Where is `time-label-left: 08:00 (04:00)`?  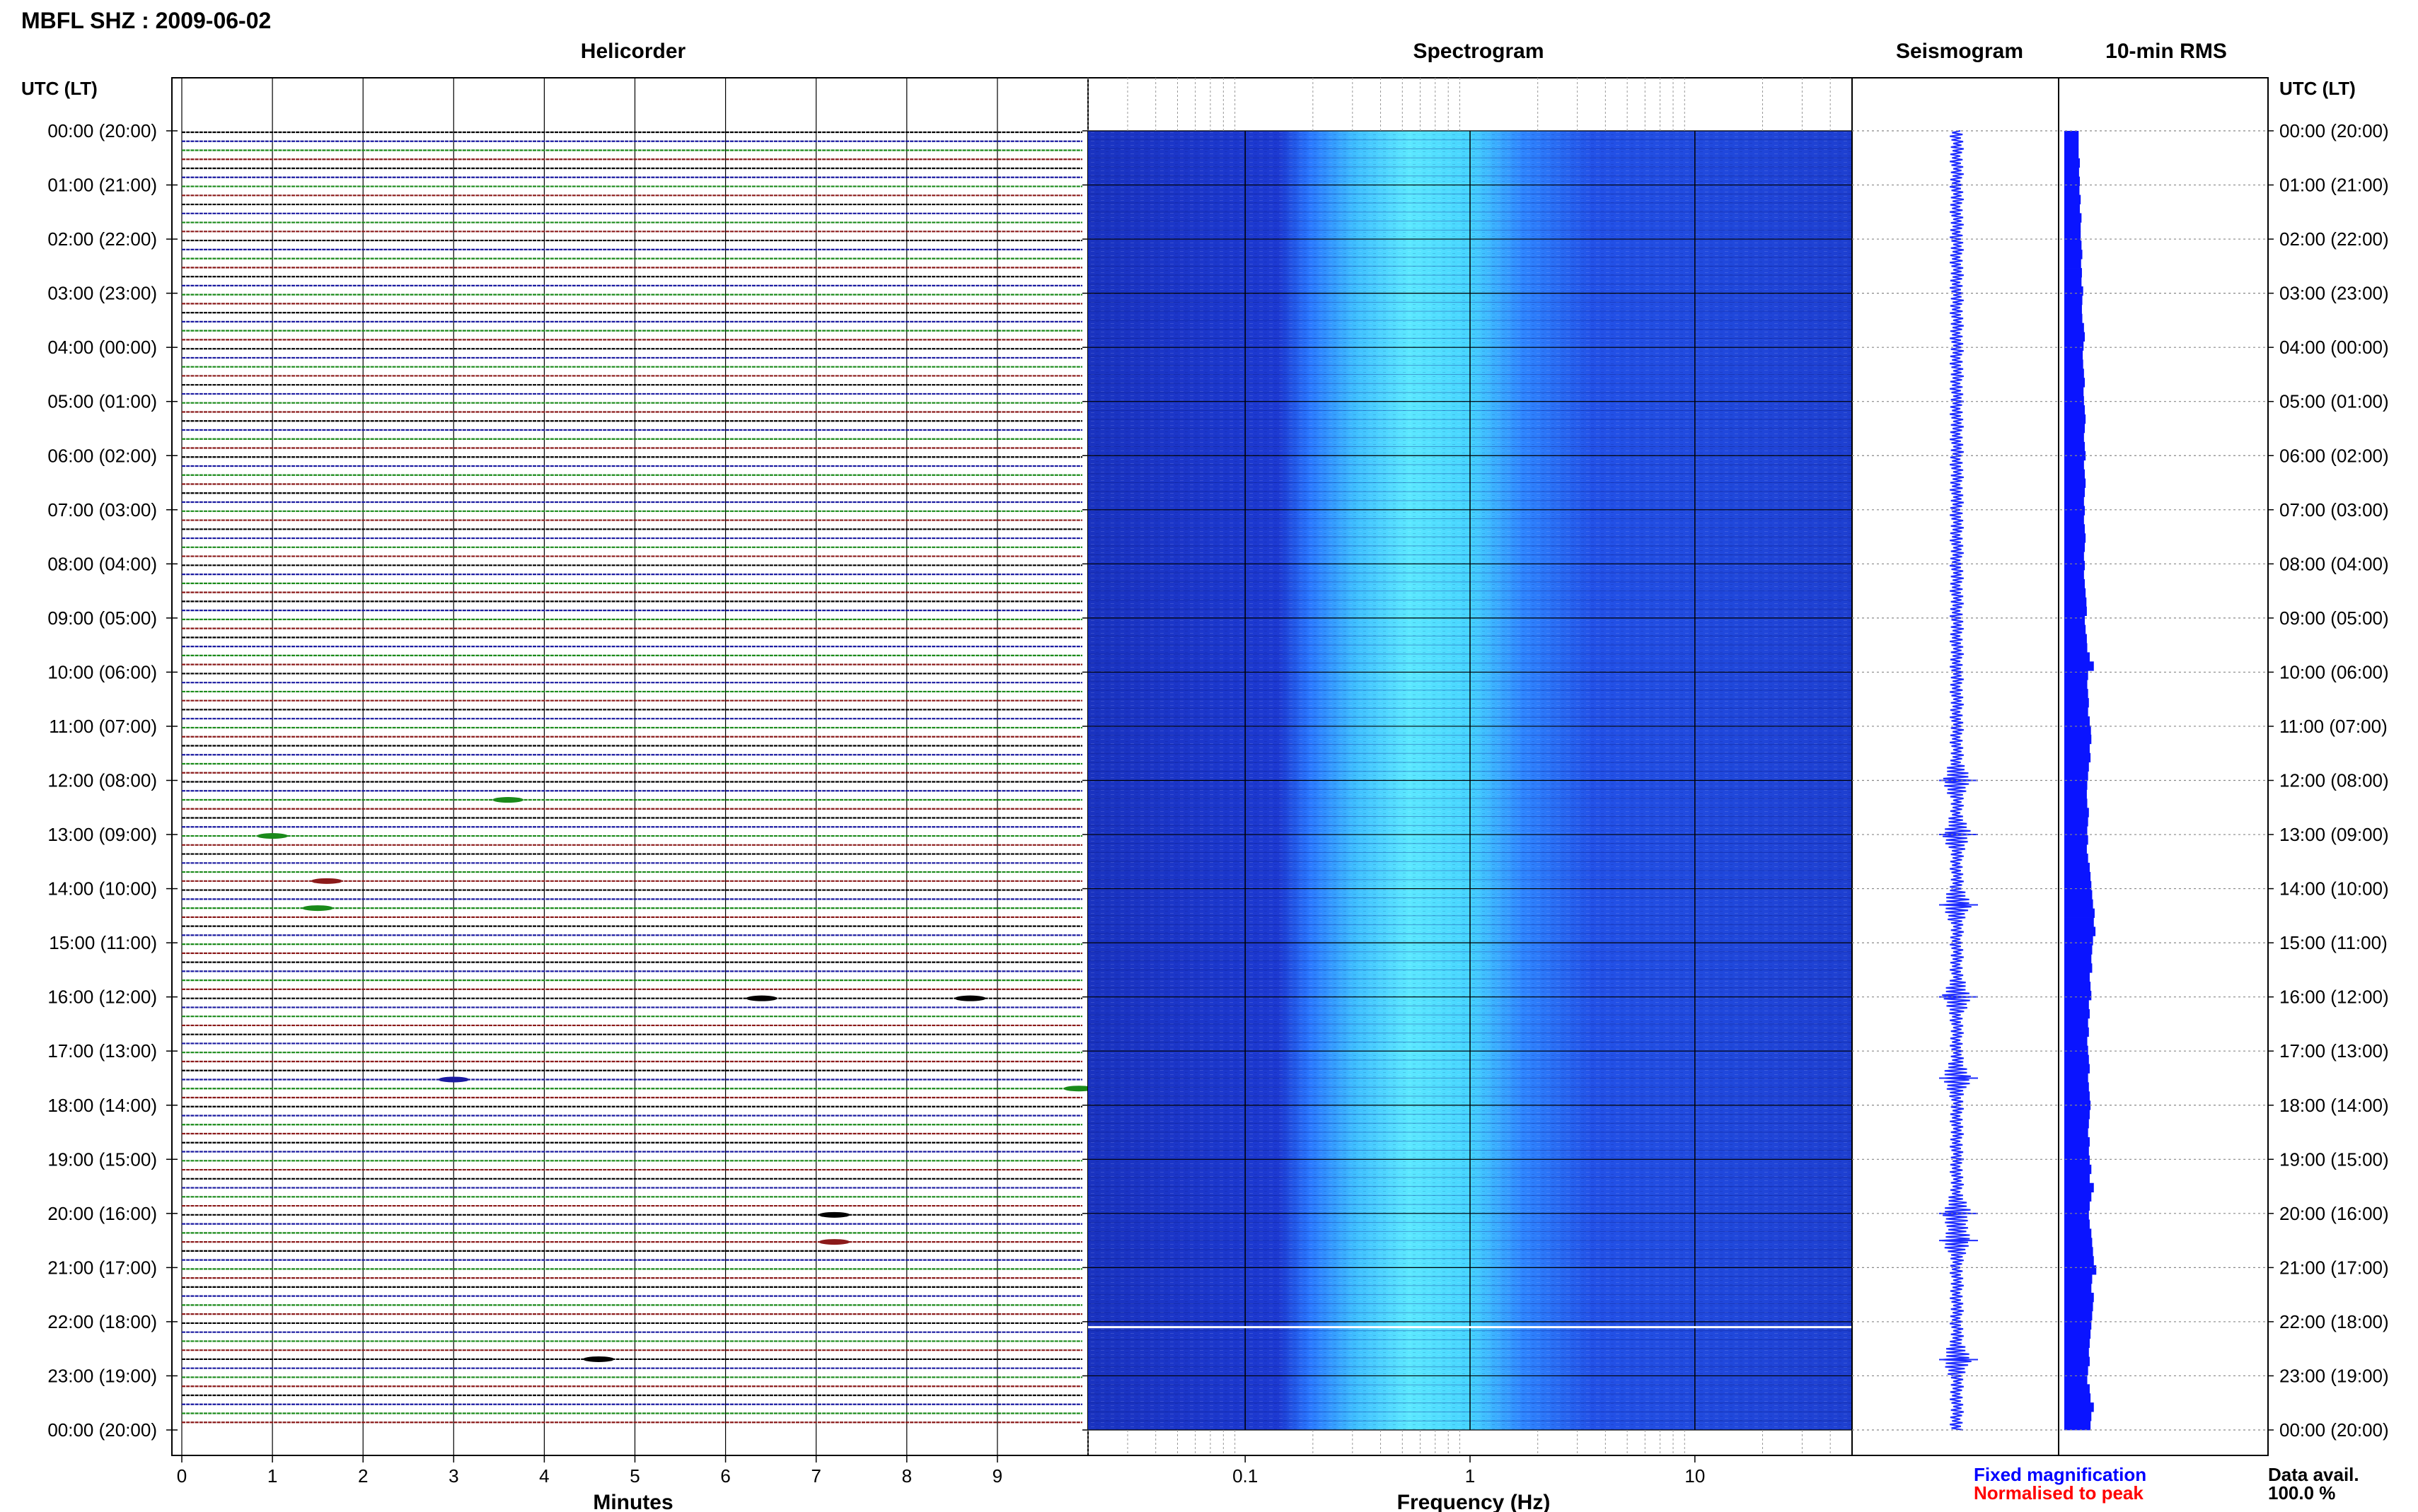
time-label-left: 08:00 (04:00) is located at coordinates (102, 563).